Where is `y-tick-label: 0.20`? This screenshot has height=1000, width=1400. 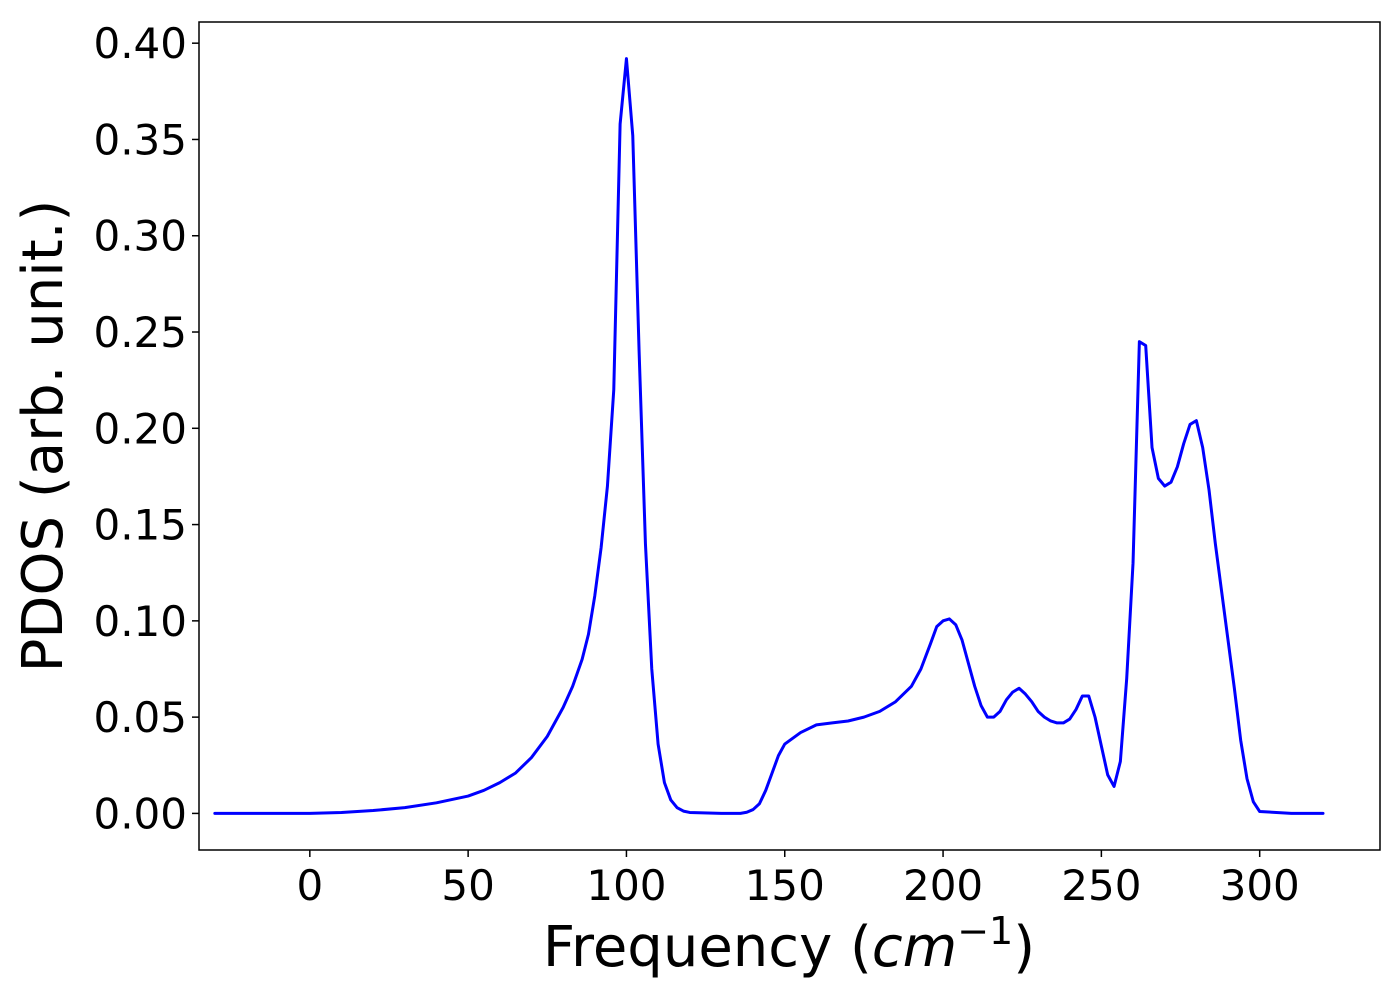
y-tick-label: 0.20 is located at coordinates (140, 428).